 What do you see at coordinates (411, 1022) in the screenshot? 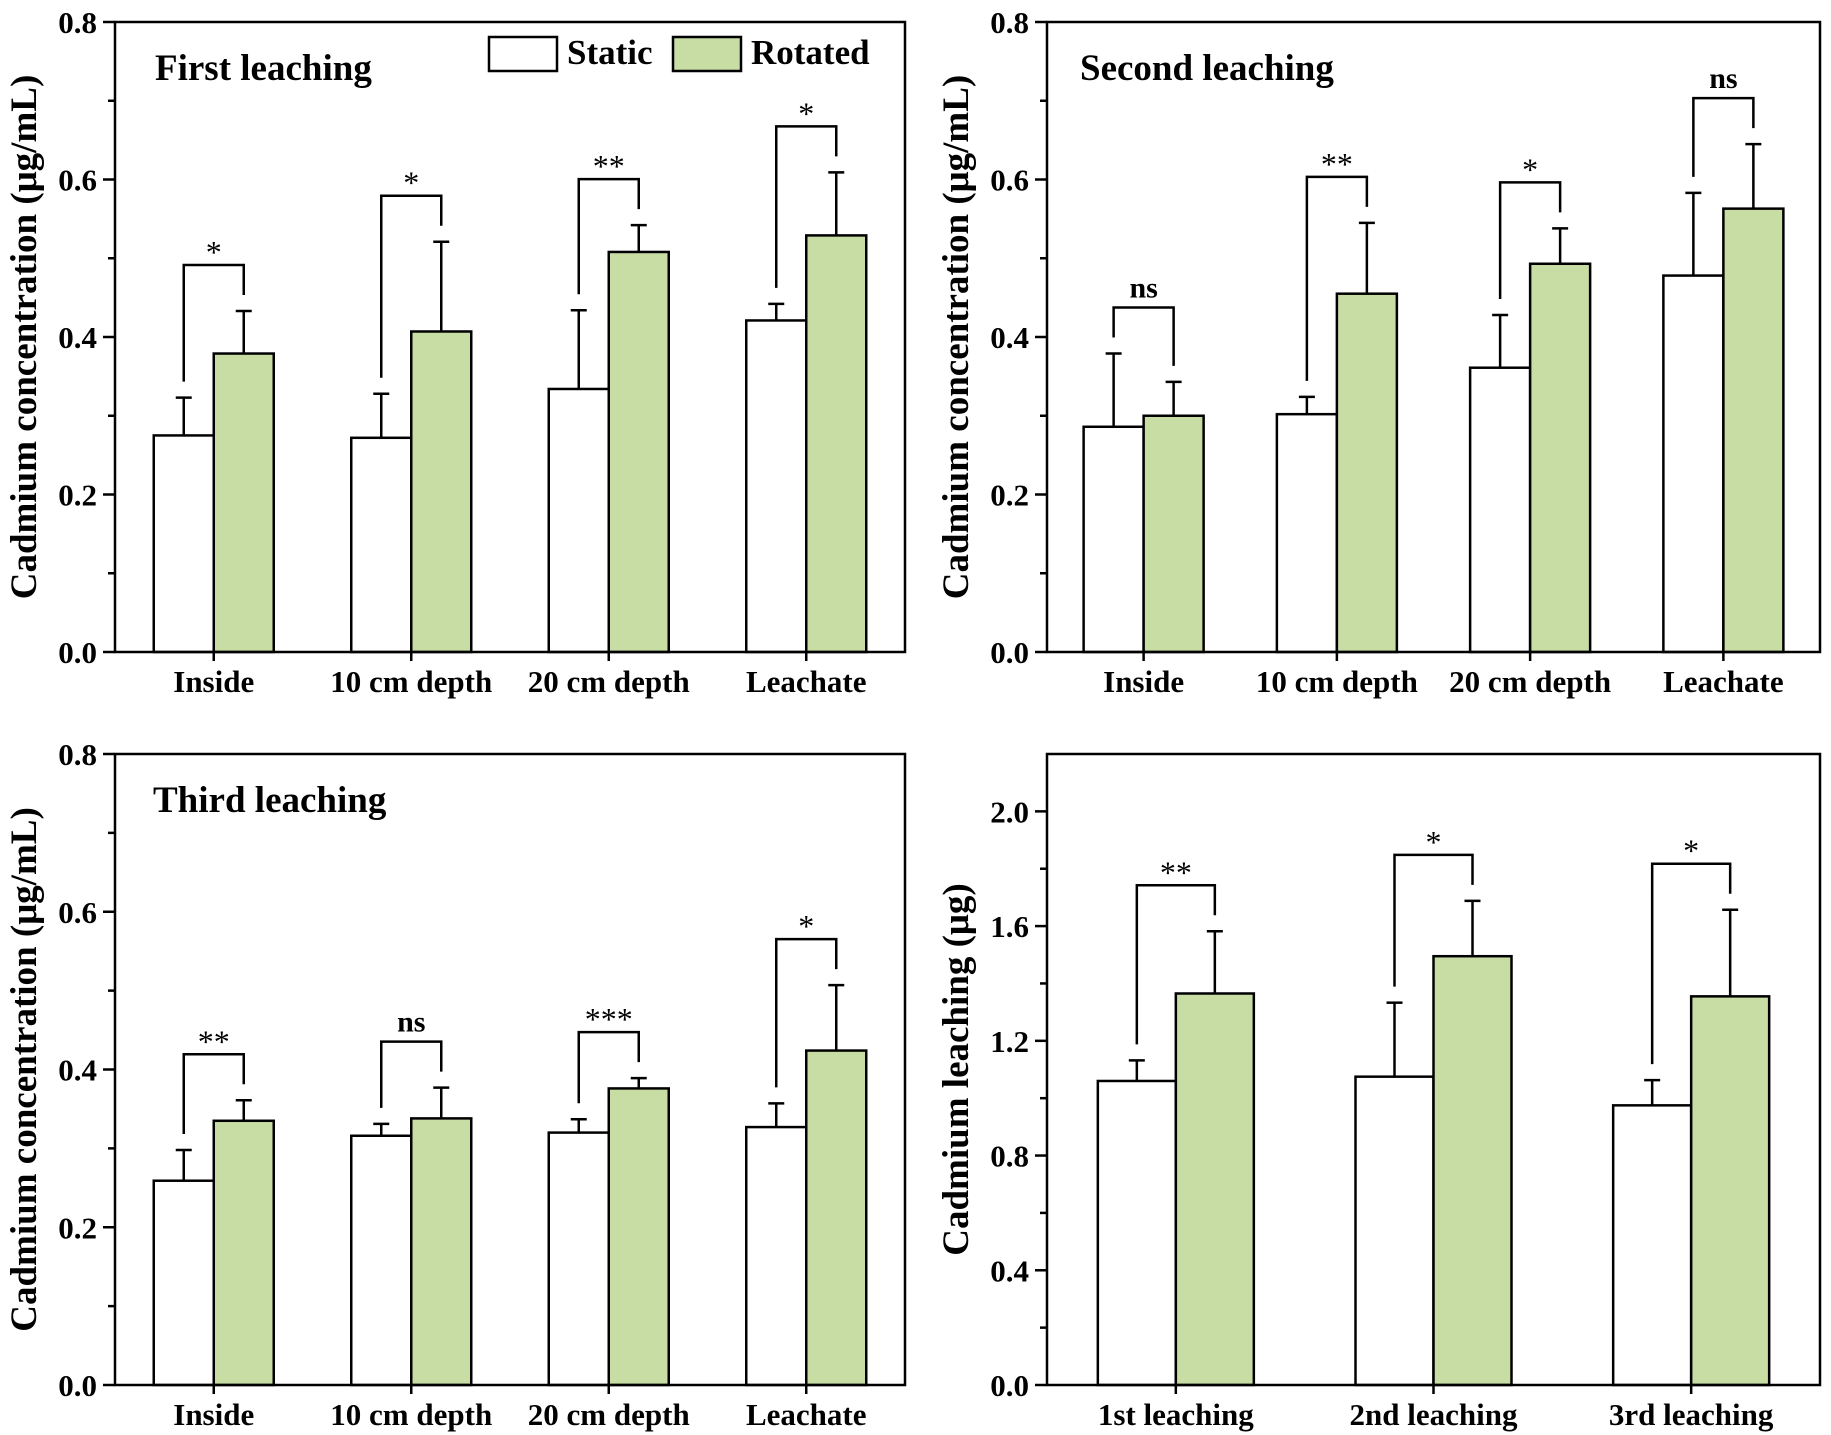
I see `significance-label-2: ns` at bounding box center [411, 1022].